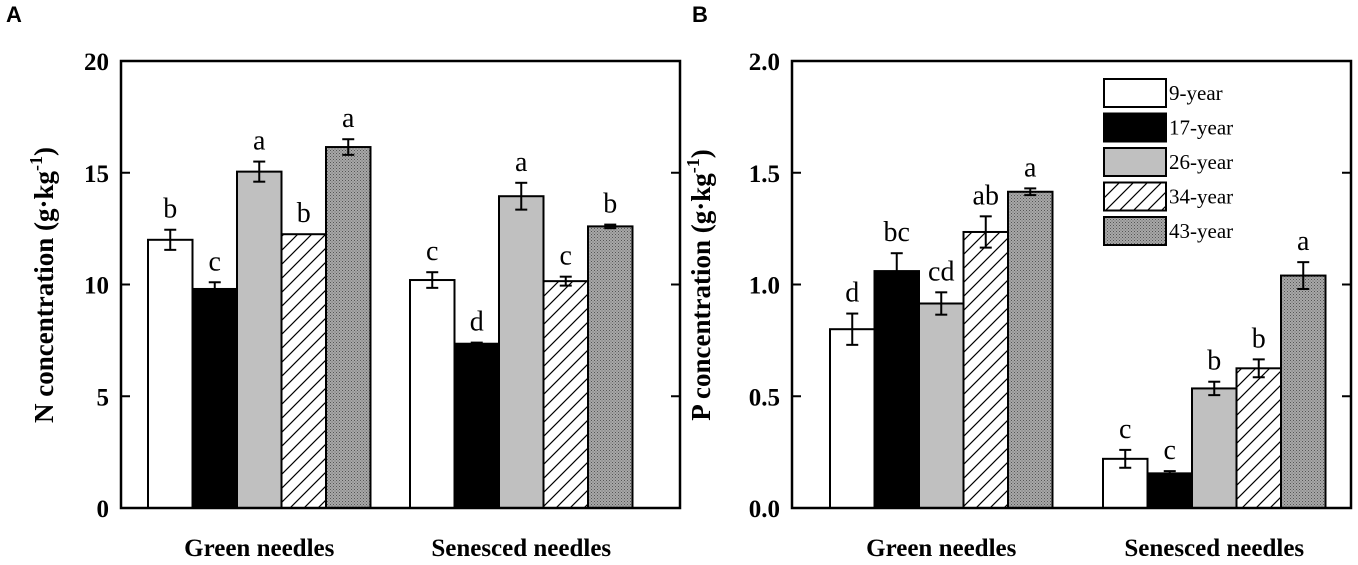 The height and width of the screenshot is (565, 1358). What do you see at coordinates (1201, 231) in the screenshot?
I see `legend-label: 43-year` at bounding box center [1201, 231].